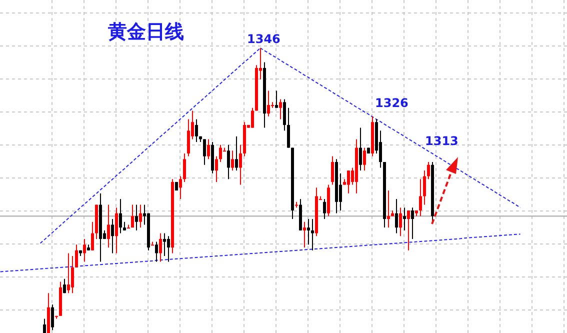 Image resolution: width=567 pixels, height=333 pixels. What do you see at coordinates (441, 141) in the screenshot?
I see `annotation: 1313` at bounding box center [441, 141].